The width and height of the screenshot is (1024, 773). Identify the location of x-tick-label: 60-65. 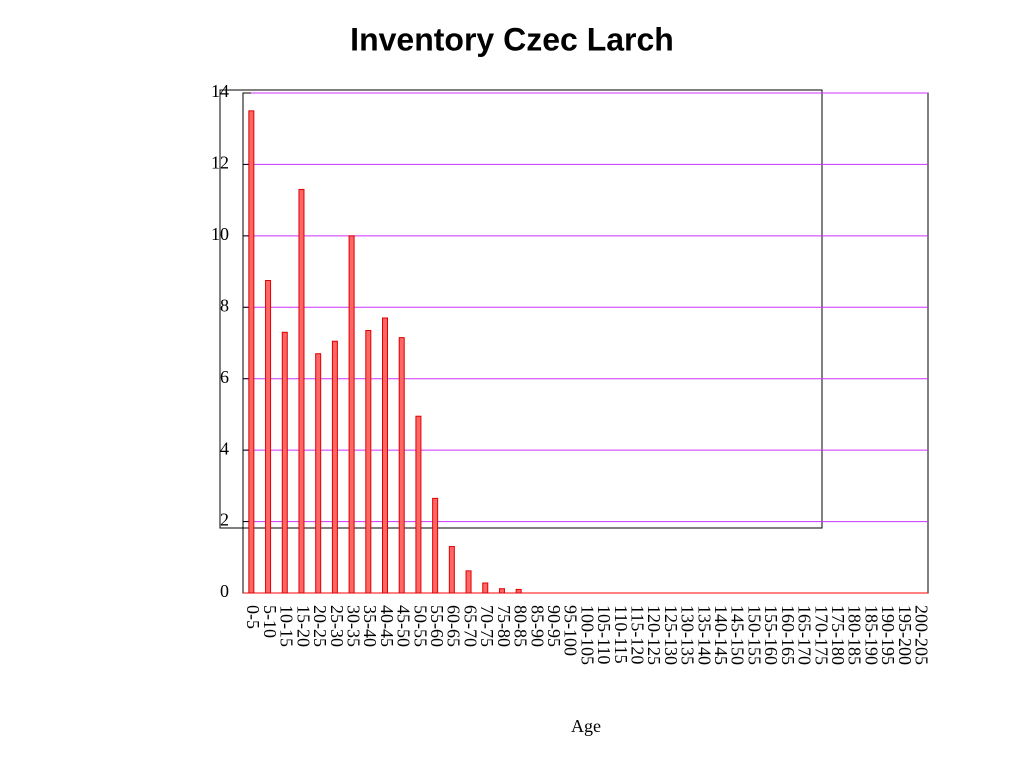
(454, 626).